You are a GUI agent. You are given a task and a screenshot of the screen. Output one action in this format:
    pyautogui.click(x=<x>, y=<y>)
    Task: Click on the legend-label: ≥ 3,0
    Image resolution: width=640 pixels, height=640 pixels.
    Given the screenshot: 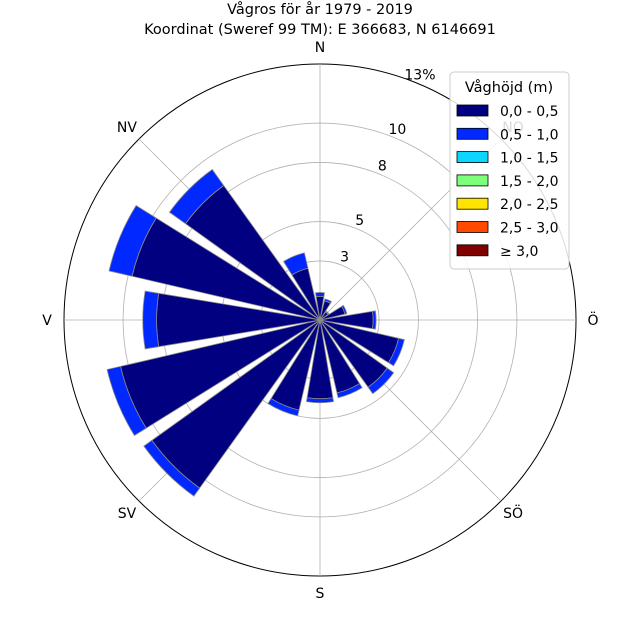 What is the action you would take?
    pyautogui.click(x=519, y=252)
    